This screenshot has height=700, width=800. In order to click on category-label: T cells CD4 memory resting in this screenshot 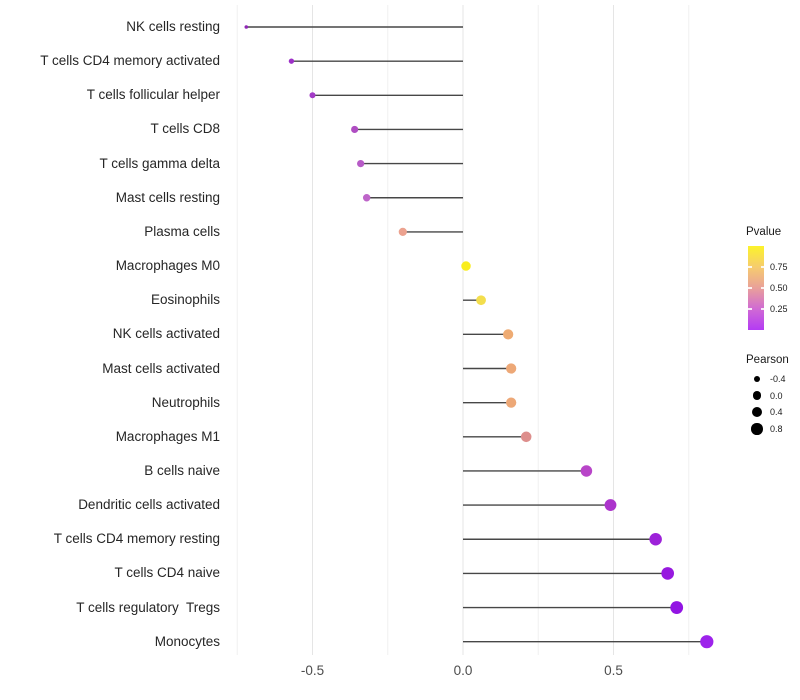, I will do `click(136, 539)`.